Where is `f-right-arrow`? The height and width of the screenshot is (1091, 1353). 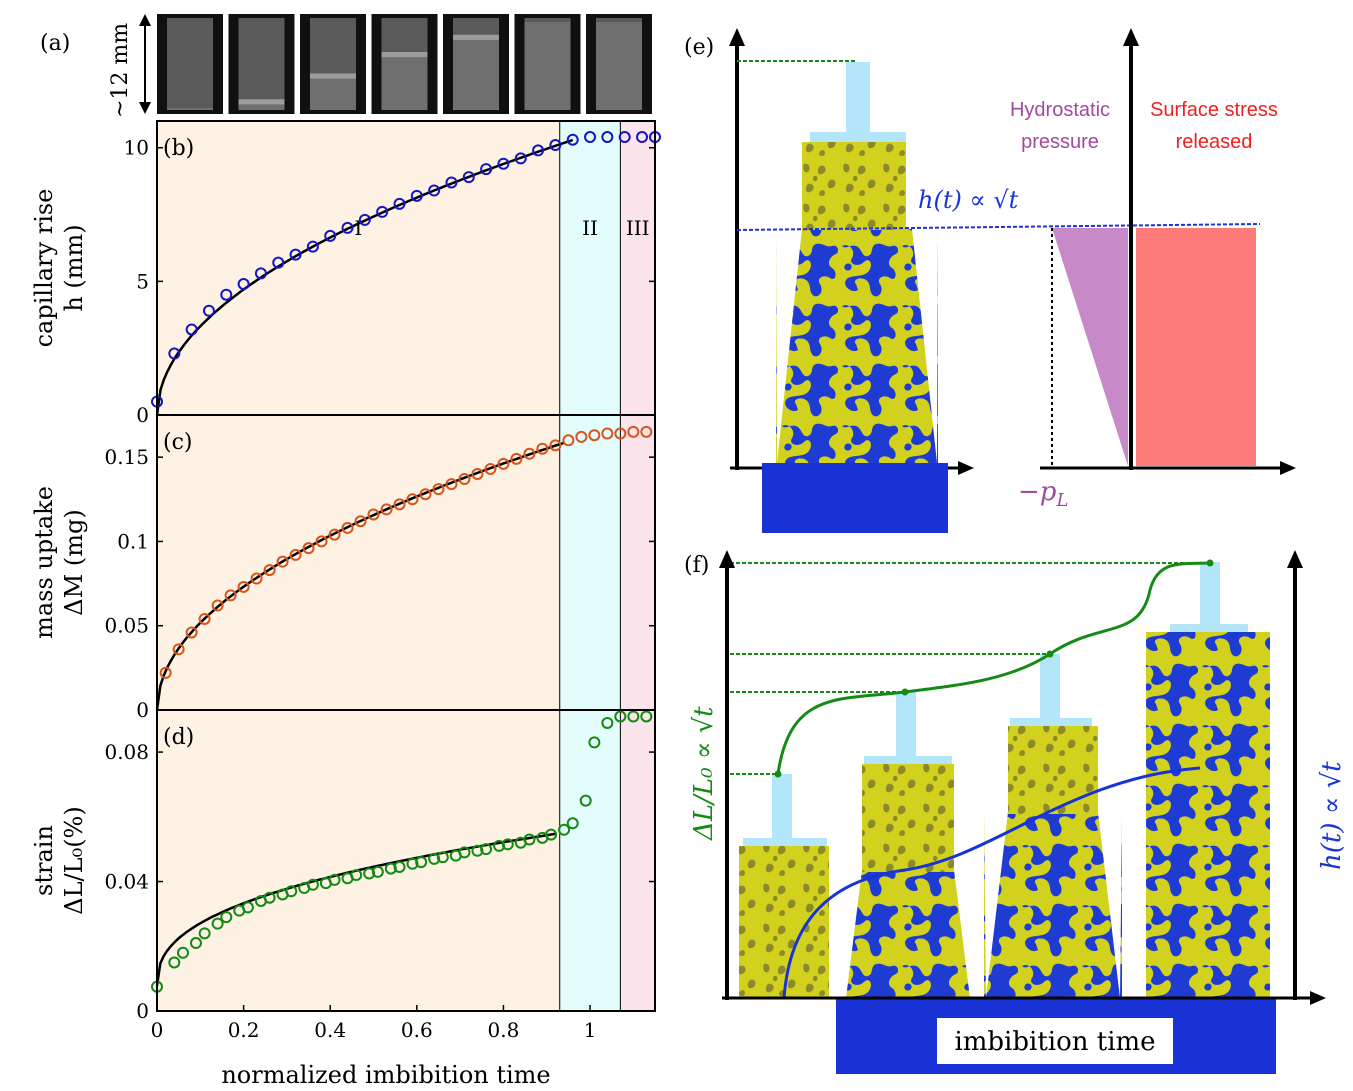 f-right-arrow is located at coordinates (1295, 559).